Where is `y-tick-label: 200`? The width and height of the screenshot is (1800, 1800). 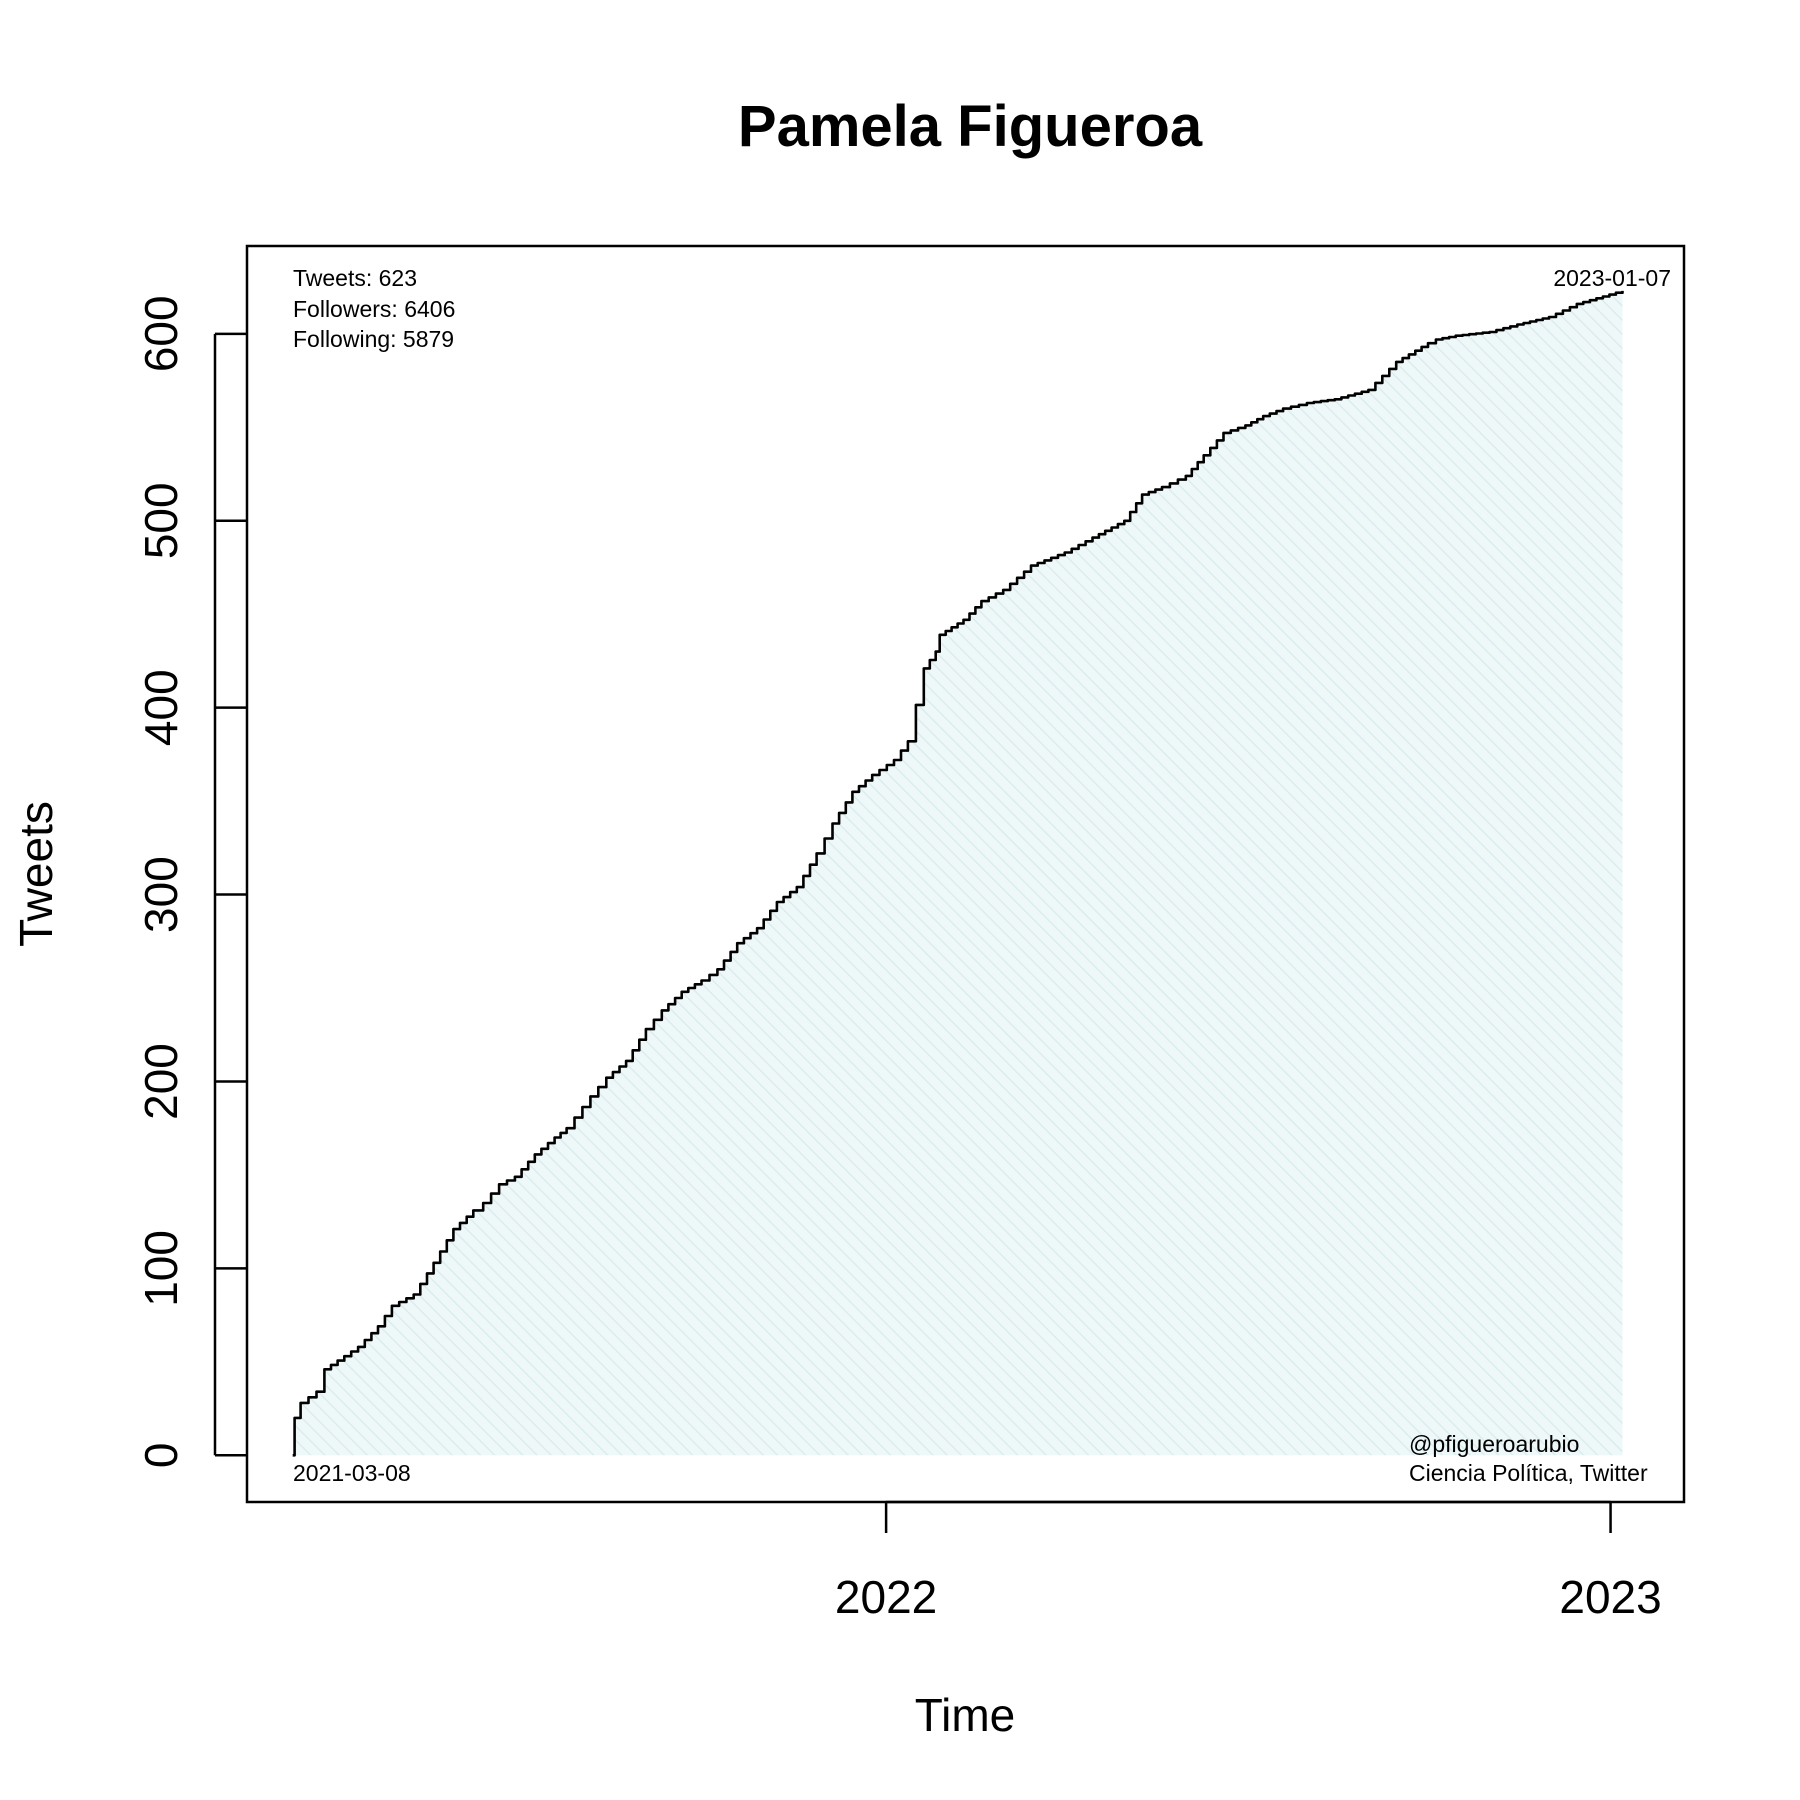 y-tick-label: 200 is located at coordinates (161, 1081).